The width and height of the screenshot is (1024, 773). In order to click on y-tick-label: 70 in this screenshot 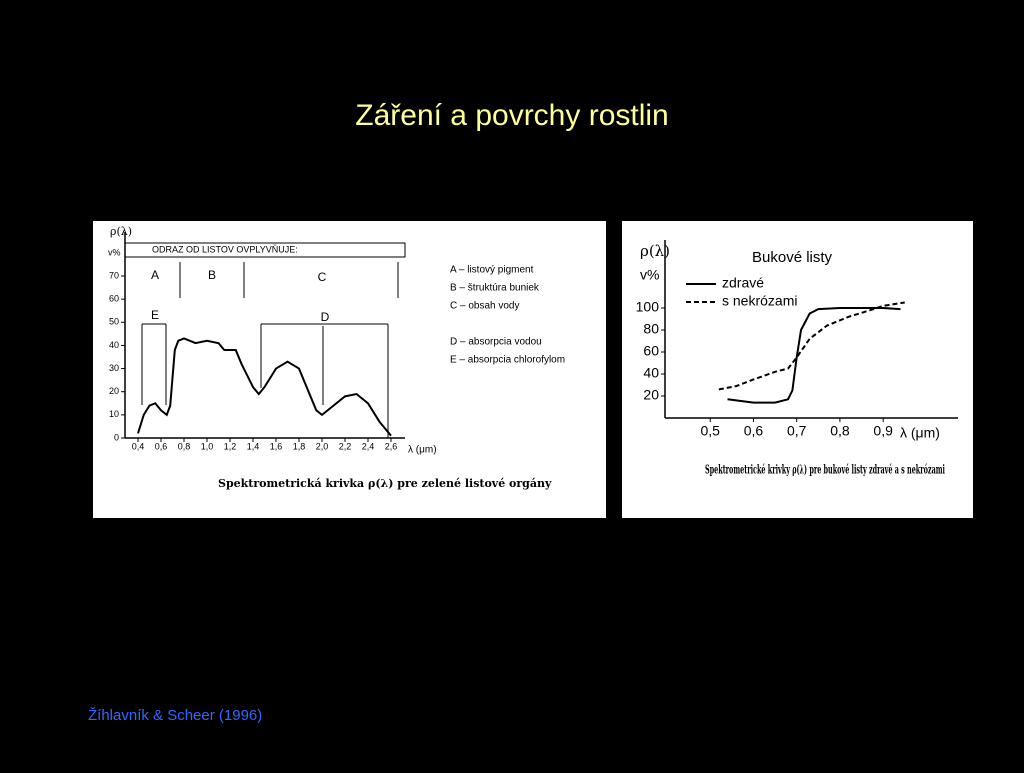, I will do `click(114, 275)`.